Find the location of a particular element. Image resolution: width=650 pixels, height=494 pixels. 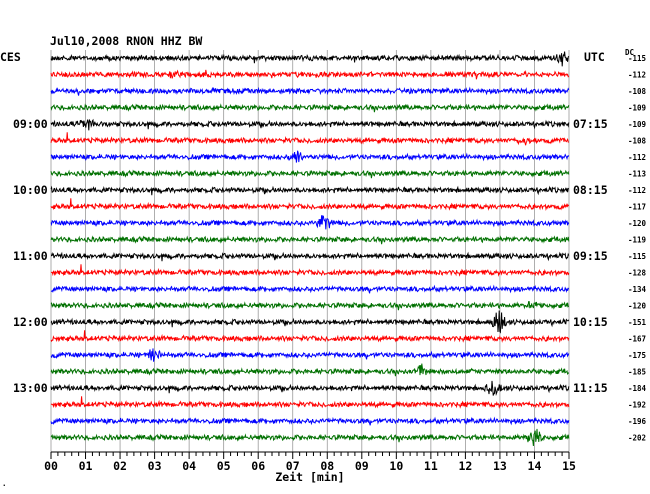

x-tick-label: 10 is located at coordinates (396, 466).